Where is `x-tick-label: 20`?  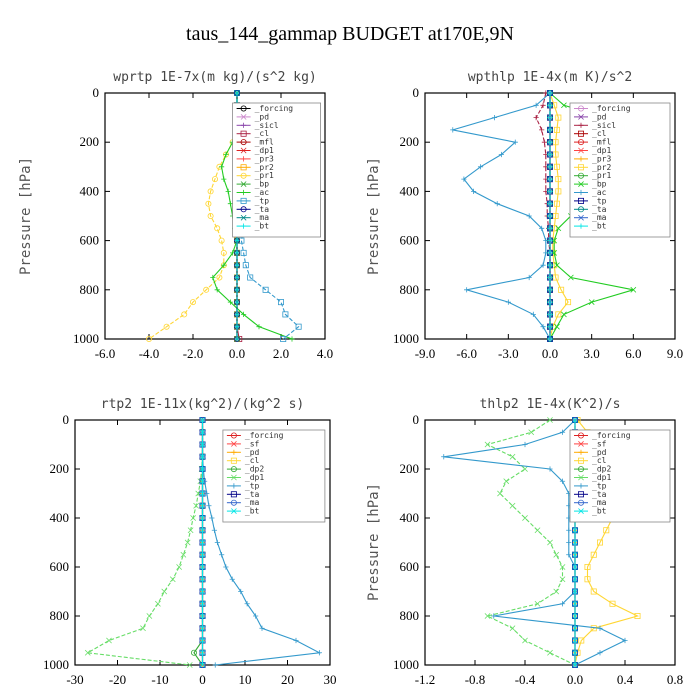 x-tick-label: 20 is located at coordinates (287, 679).